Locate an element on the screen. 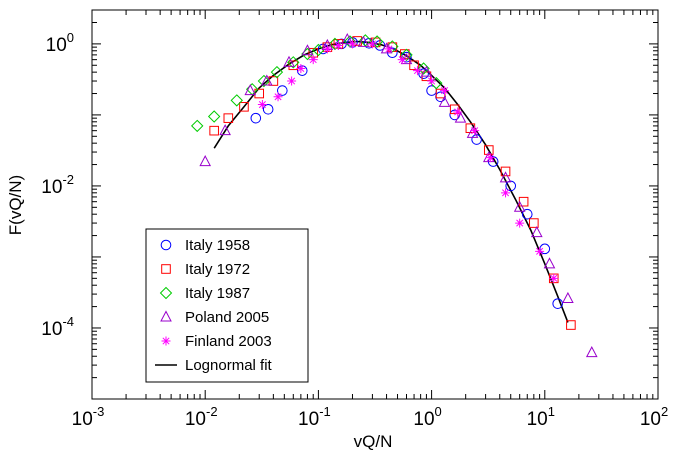 This screenshot has width=679, height=457. legend-label: Italy 1987 is located at coordinates (217, 293).